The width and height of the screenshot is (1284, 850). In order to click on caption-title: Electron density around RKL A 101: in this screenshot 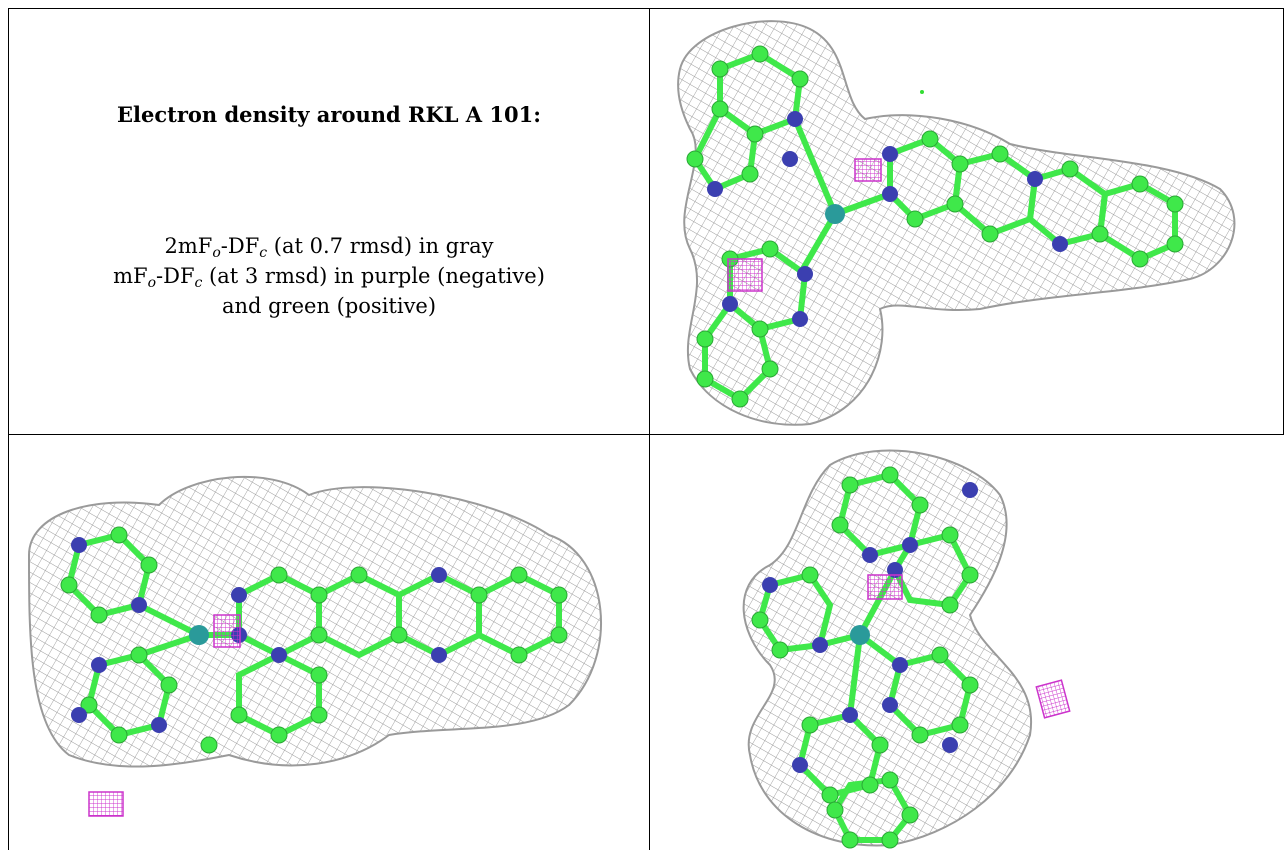, I will do `click(329, 114)`.